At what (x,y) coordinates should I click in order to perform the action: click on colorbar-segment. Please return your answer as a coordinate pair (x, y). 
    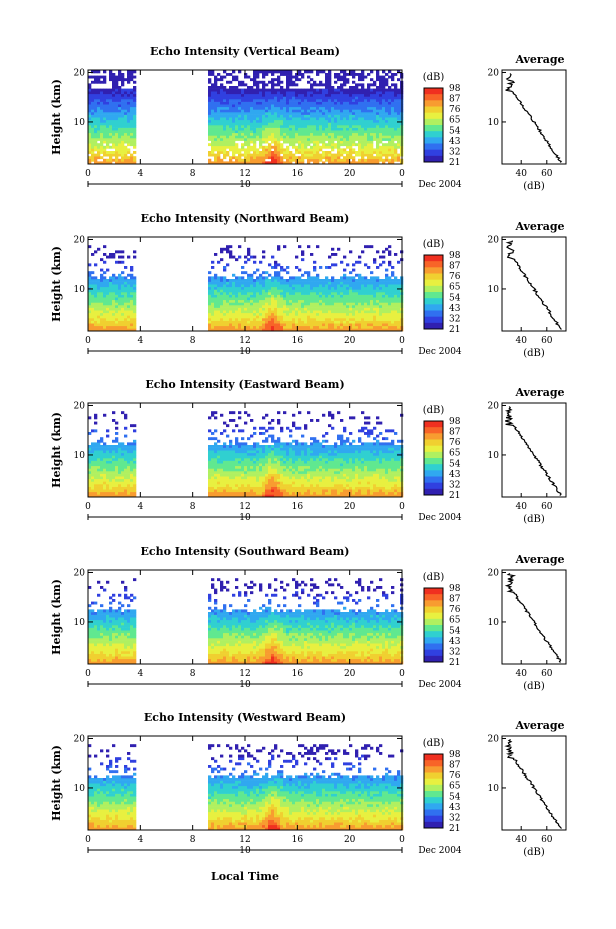
    Looking at the image, I should click on (433, 289).